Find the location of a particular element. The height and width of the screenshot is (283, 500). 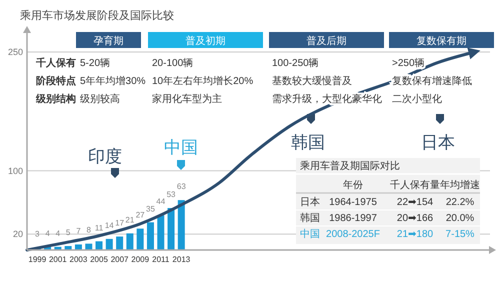

data-label: 27 is located at coordinates (141, 215).